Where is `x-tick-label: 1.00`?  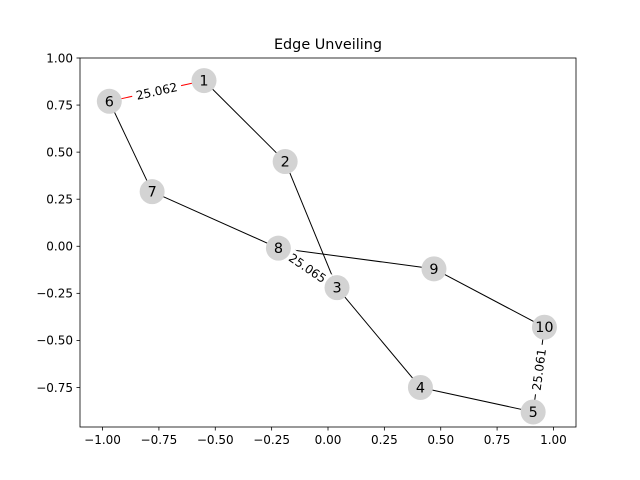
x-tick-label: 1.00 is located at coordinates (553, 440).